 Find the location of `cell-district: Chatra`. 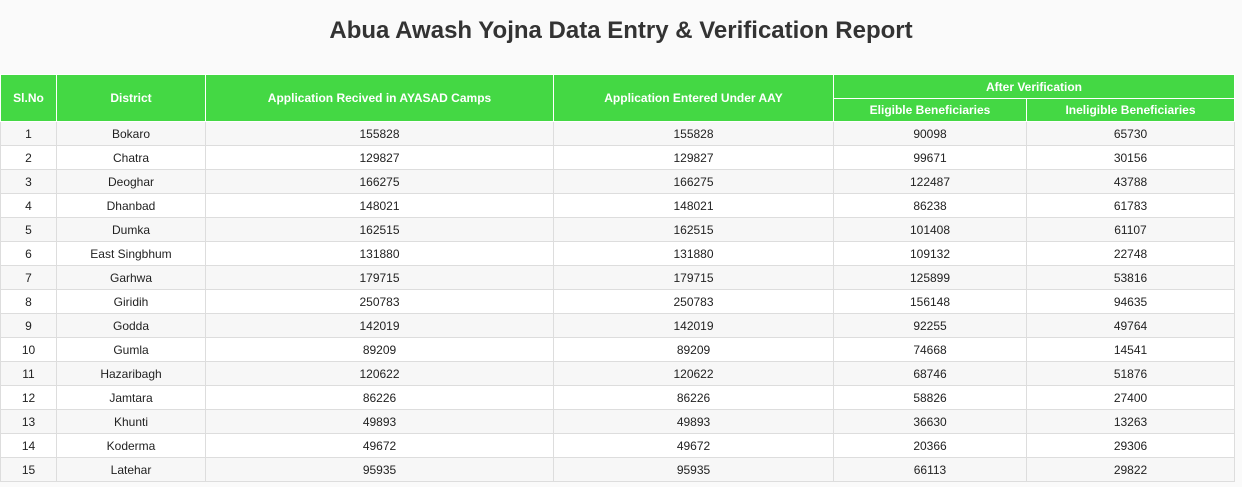

cell-district: Chatra is located at coordinates (131, 157).